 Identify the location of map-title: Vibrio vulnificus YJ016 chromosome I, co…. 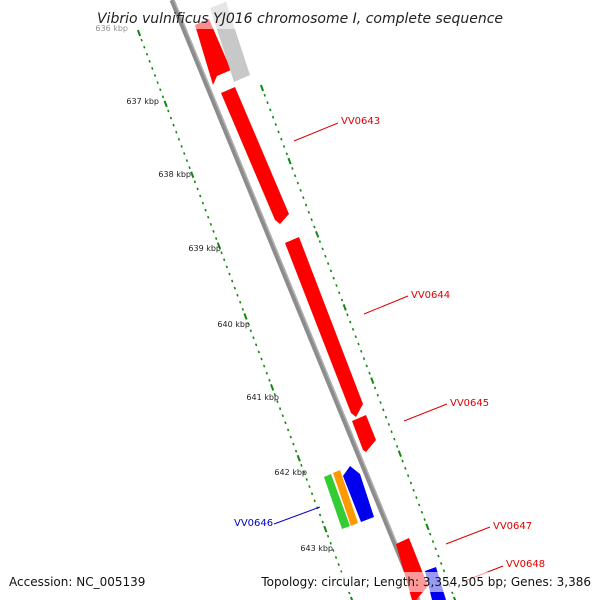
(300, 19).